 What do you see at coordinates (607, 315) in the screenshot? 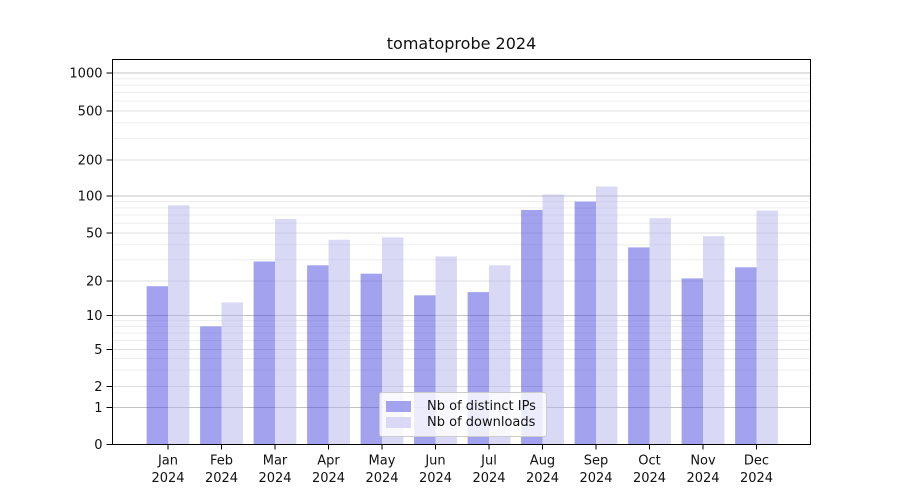
I see `bar-downloads-Sep` at bounding box center [607, 315].